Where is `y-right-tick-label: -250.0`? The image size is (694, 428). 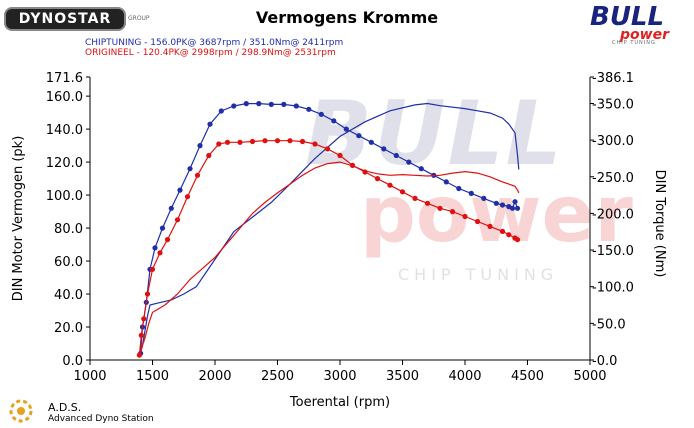 y-right-tick-label: -250.0 is located at coordinates (613, 178).